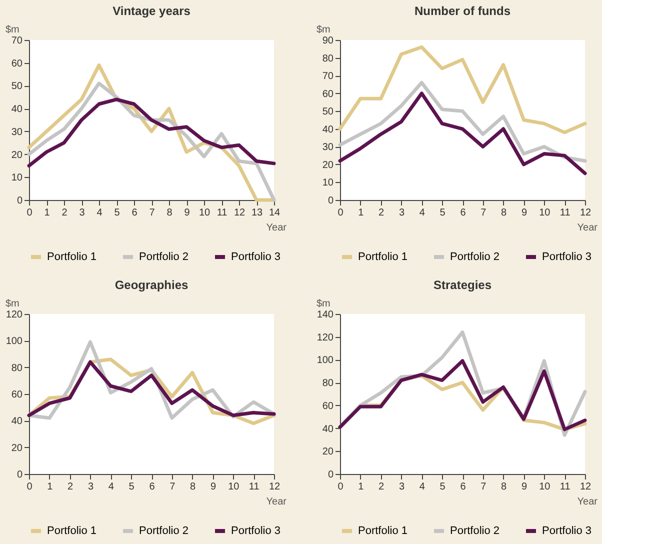 The width and height of the screenshot is (654, 550). What do you see at coordinates (462, 11) in the screenshot?
I see `chart-title: Number of funds` at bounding box center [462, 11].